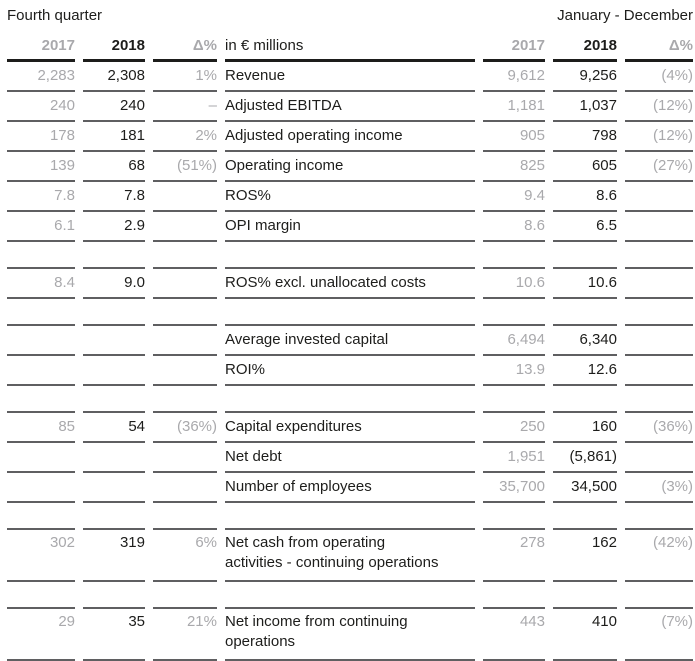 The width and height of the screenshot is (695, 661). What do you see at coordinates (585, 137) in the screenshot?
I see `fy-2018-value: 798` at bounding box center [585, 137].